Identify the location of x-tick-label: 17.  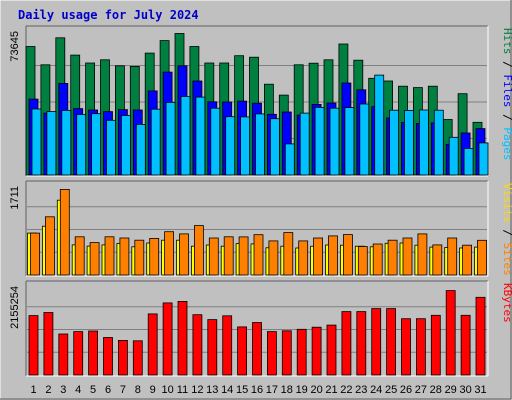
(272, 390).